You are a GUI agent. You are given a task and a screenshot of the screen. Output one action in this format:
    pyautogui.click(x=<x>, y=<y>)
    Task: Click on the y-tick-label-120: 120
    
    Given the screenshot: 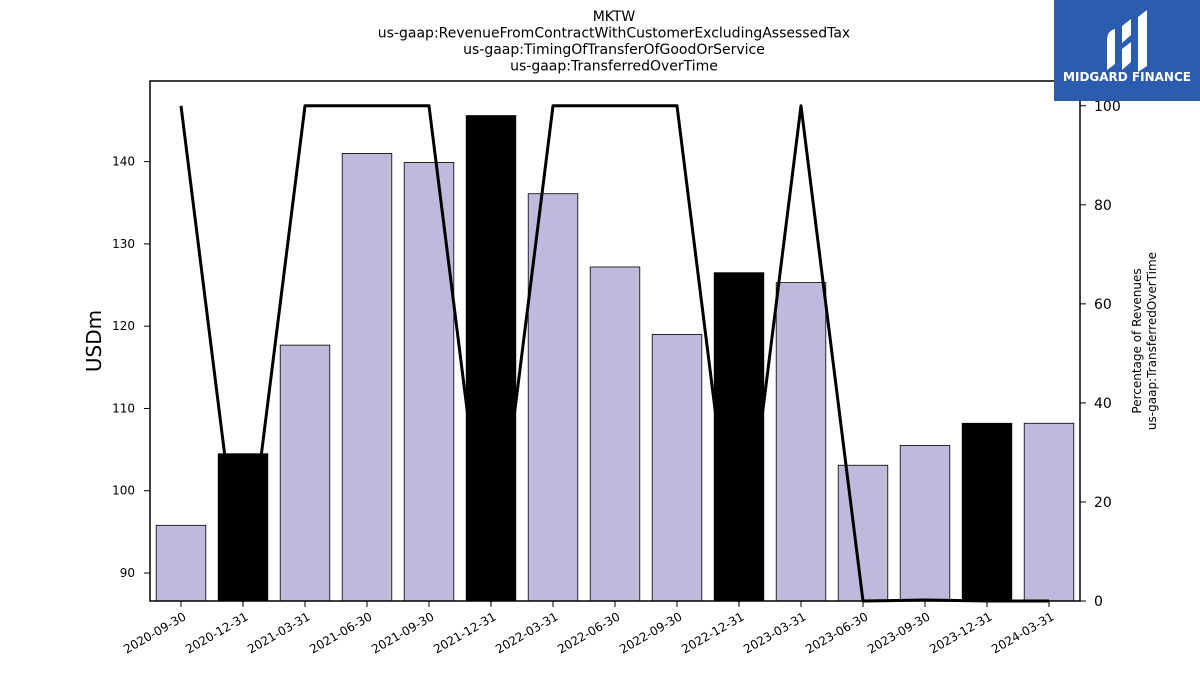 What is the action you would take?
    pyautogui.click(x=123, y=326)
    